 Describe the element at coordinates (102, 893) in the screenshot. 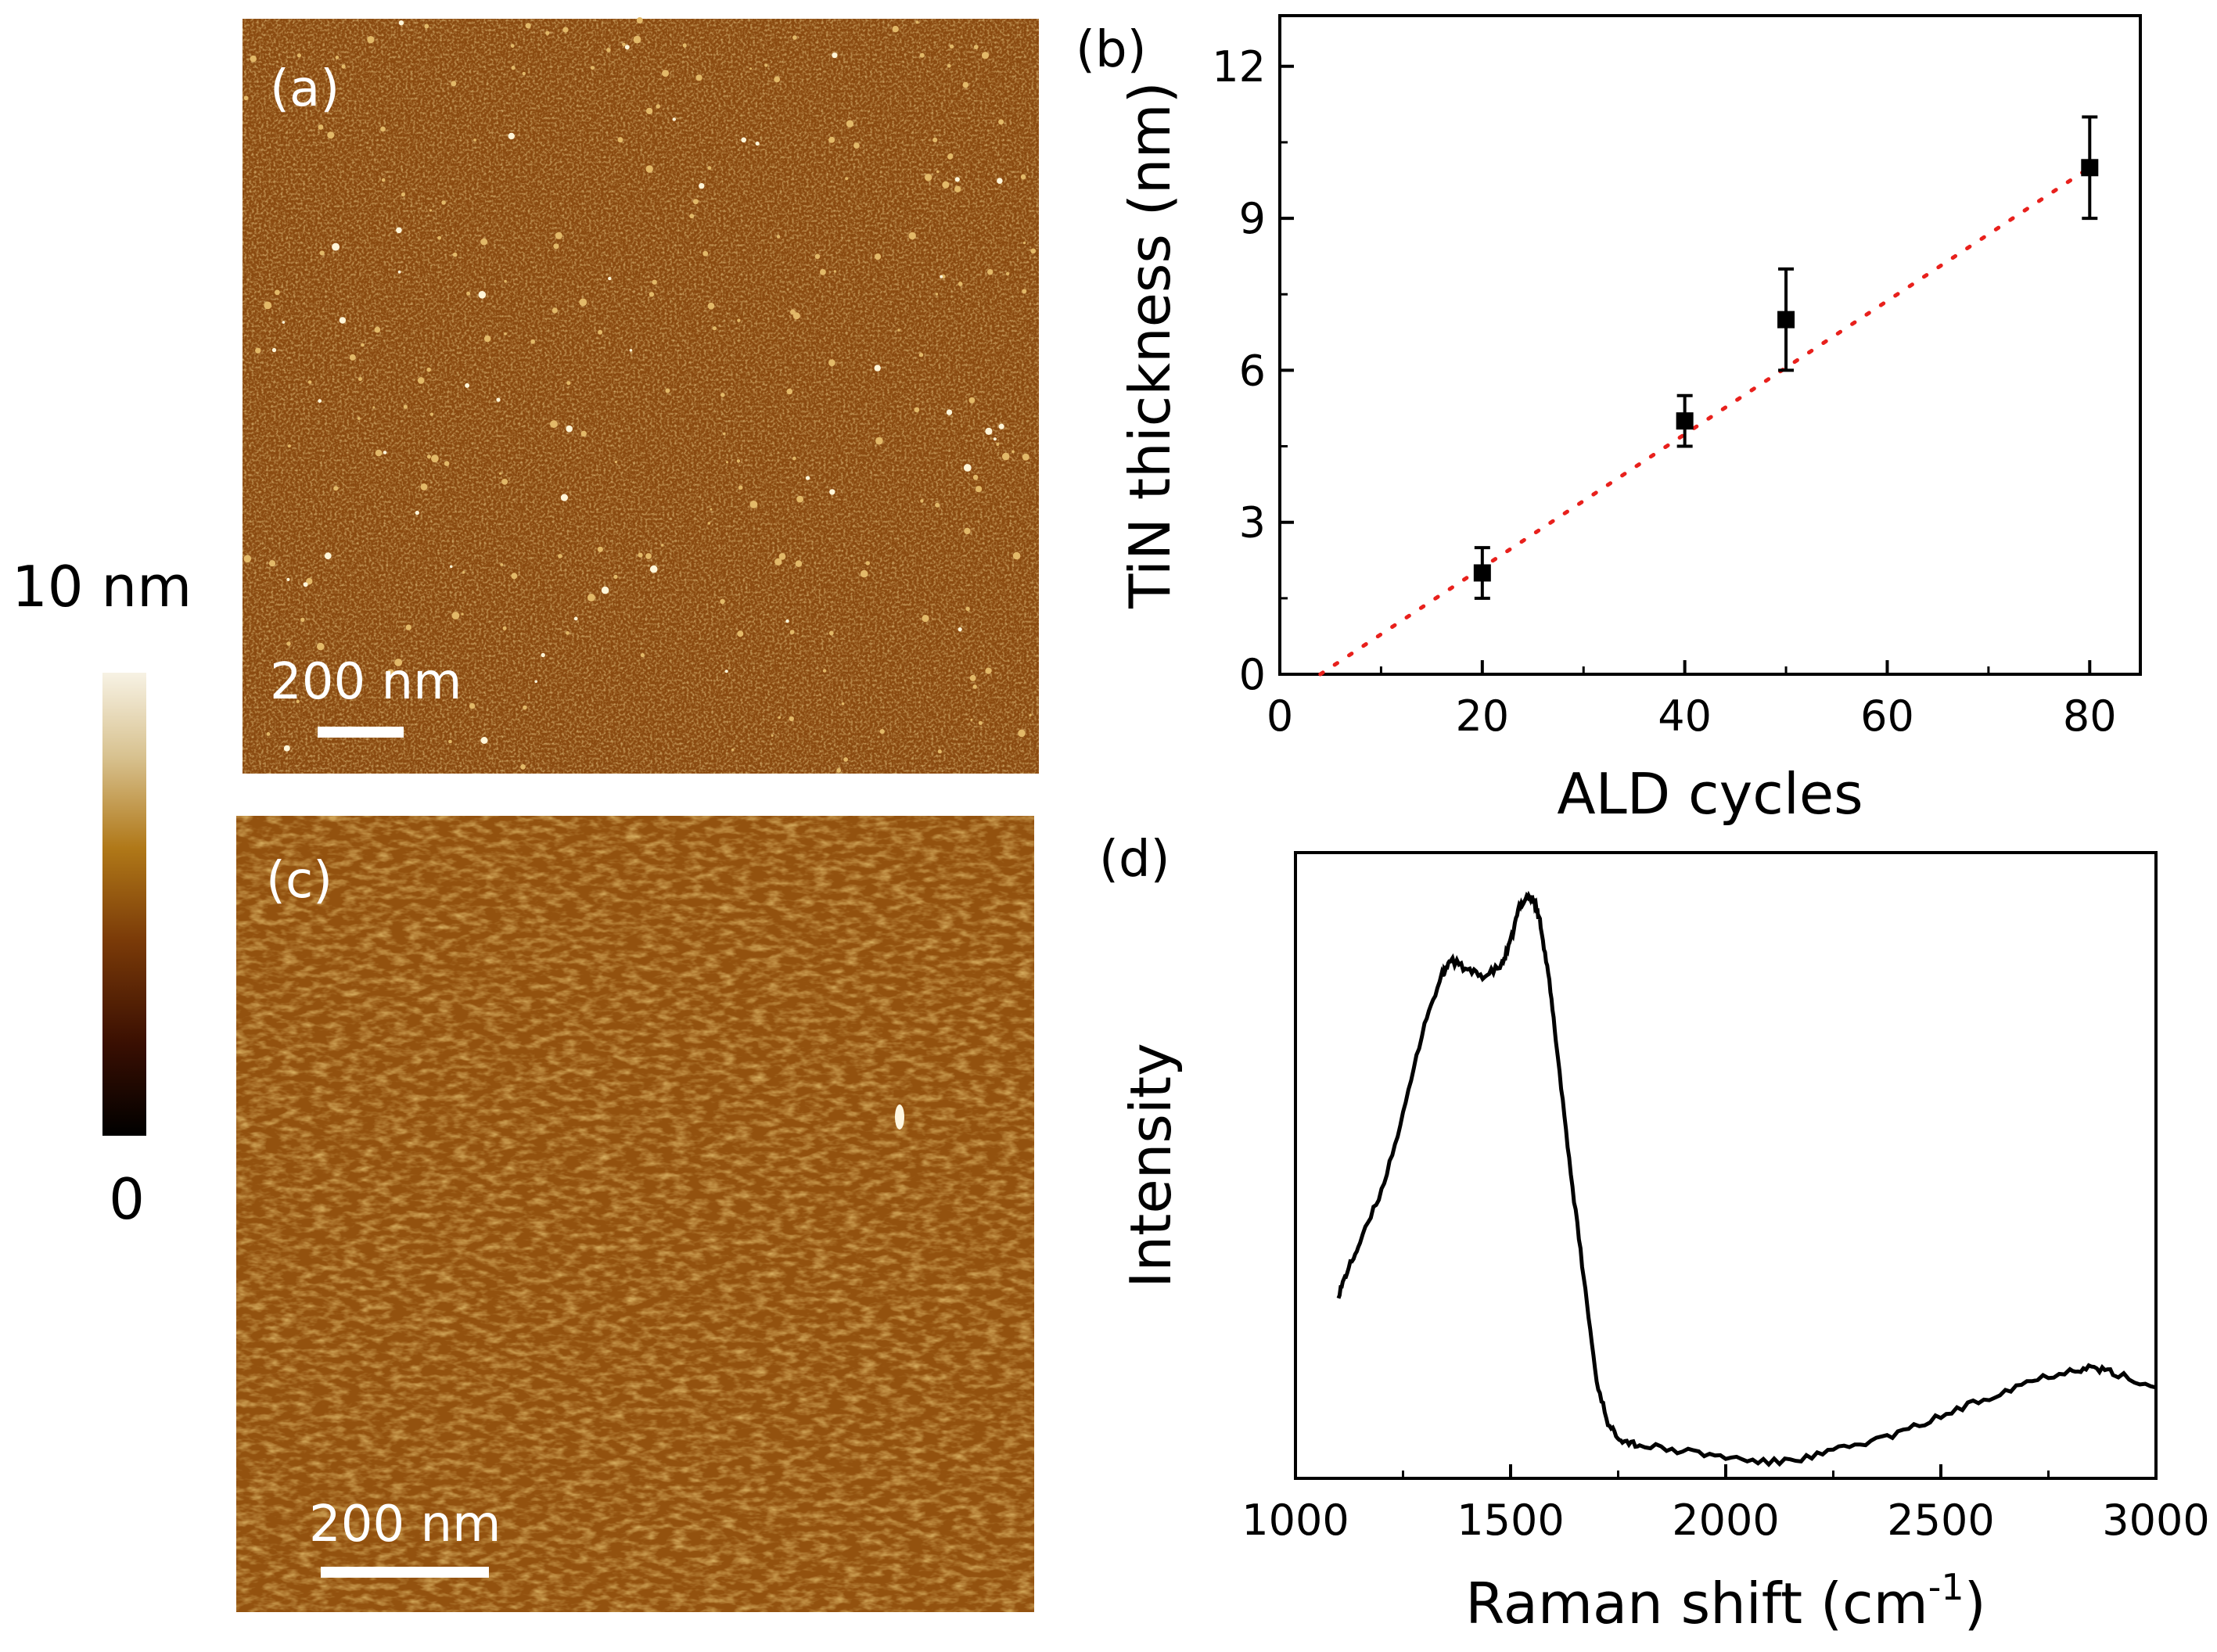

I see `colorbar: 10 nm 0` at that location.